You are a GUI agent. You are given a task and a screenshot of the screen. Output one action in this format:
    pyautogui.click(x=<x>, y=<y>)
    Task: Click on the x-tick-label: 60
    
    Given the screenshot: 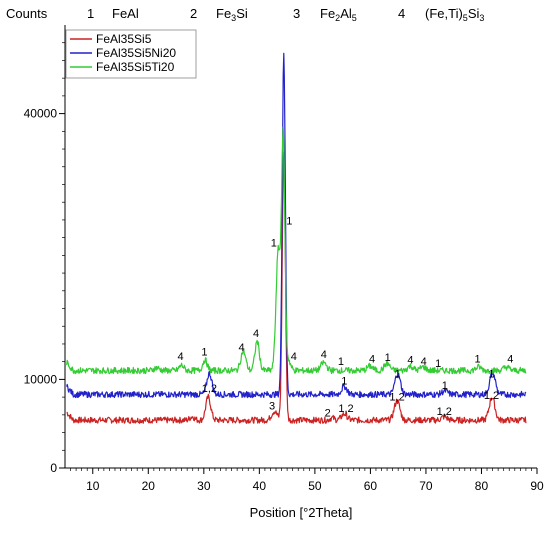 What is the action you would take?
    pyautogui.click(x=371, y=486)
    